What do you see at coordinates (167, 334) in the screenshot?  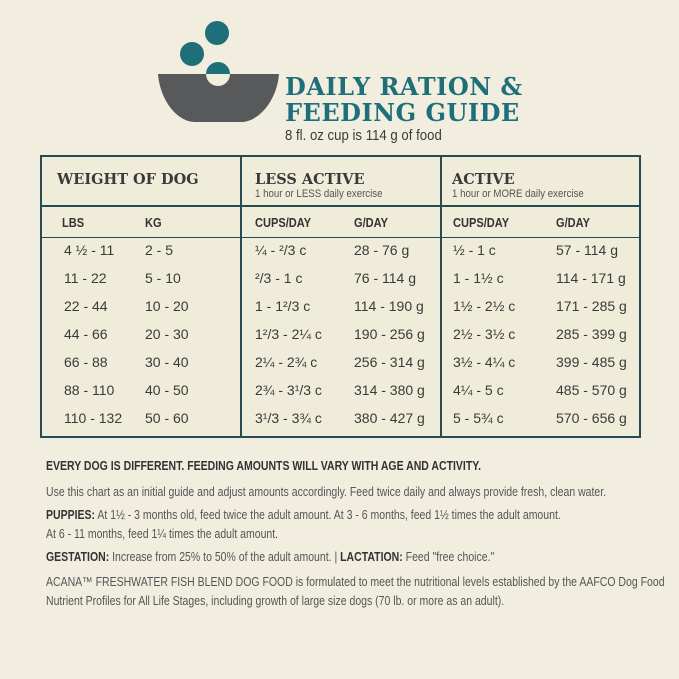 I see `table-cell: 20 - 30` at bounding box center [167, 334].